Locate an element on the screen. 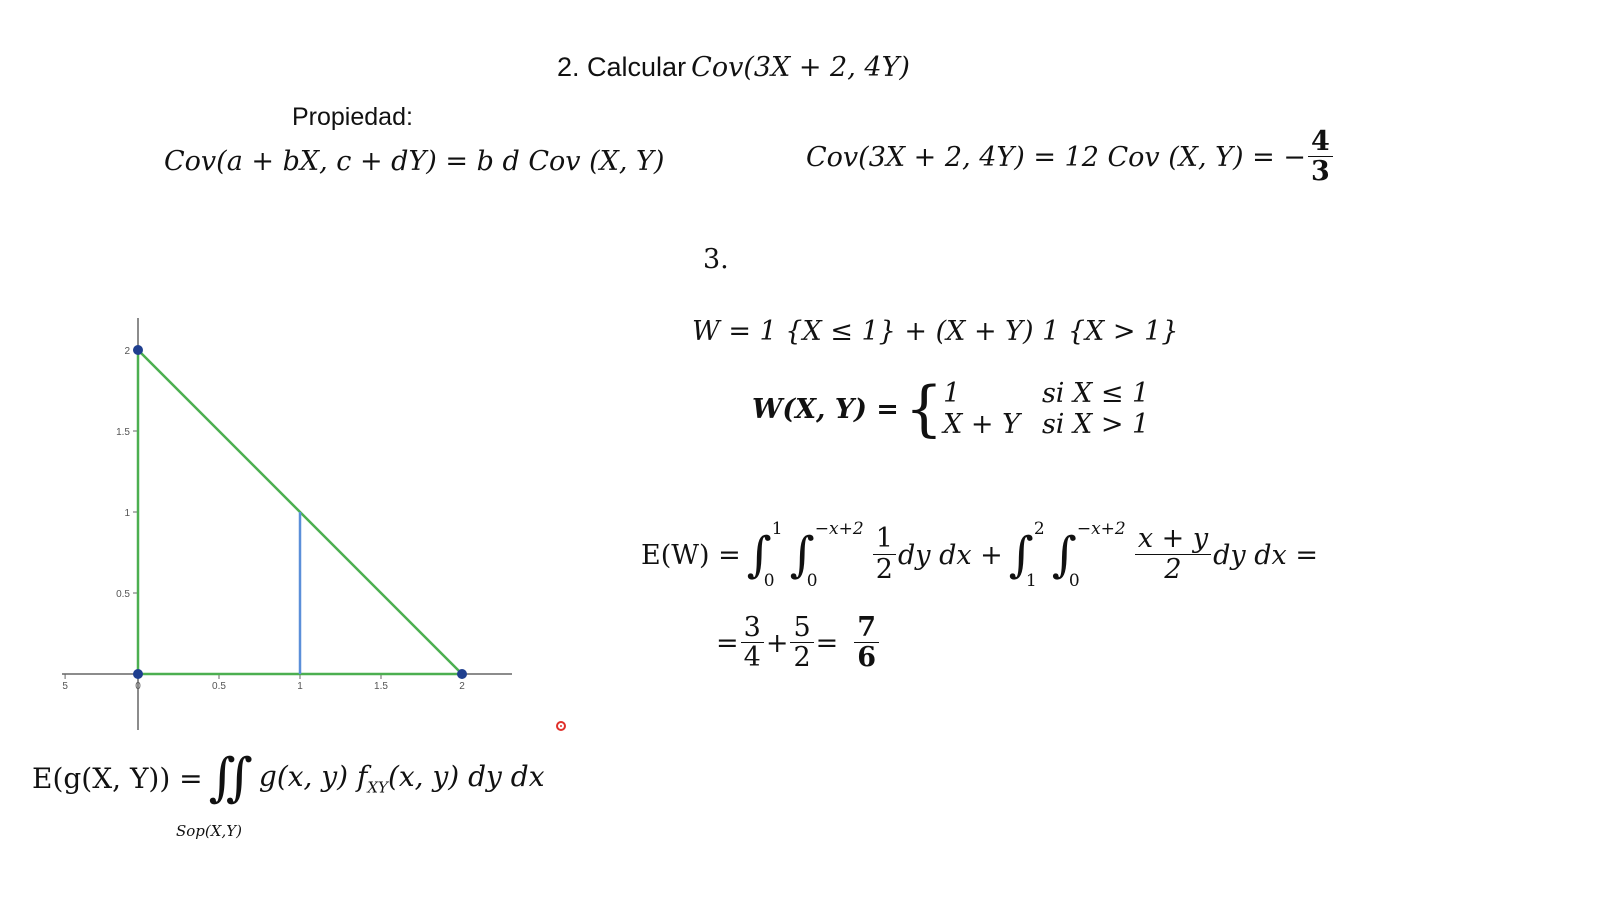 The image size is (1600, 900). ew-mid: dy dx + is located at coordinates (950, 555).